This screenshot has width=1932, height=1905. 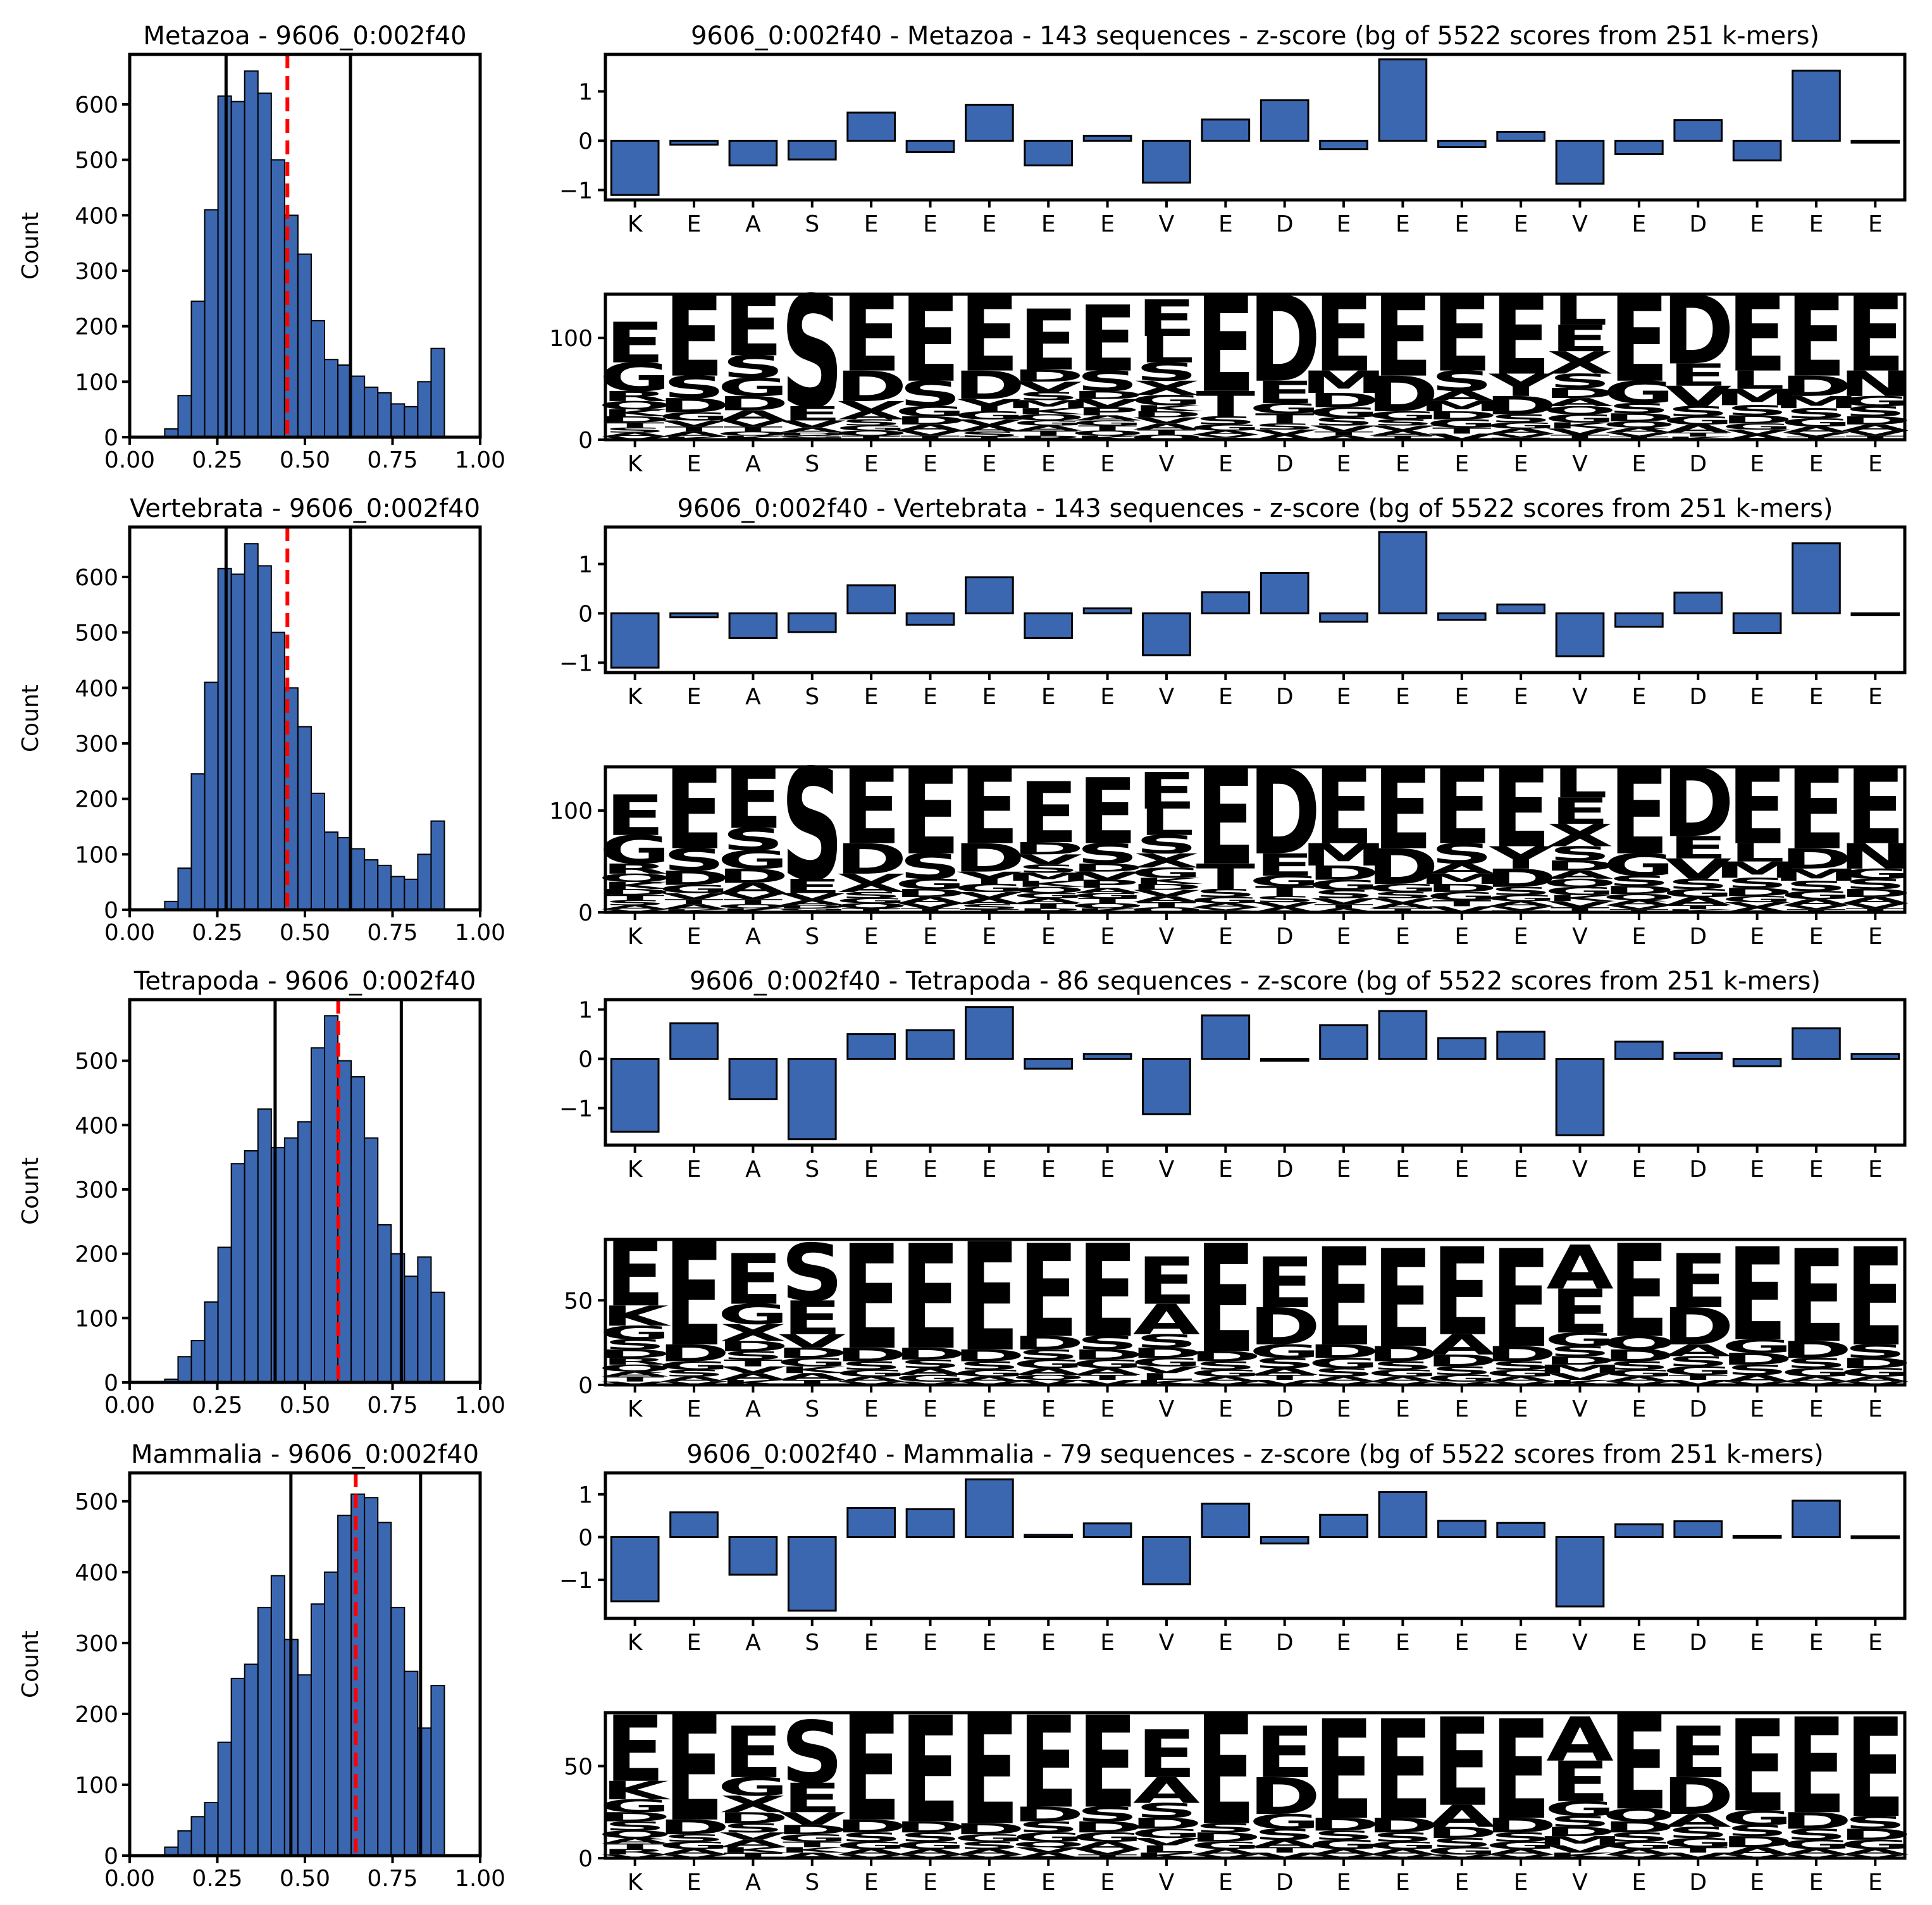 What do you see at coordinates (1256, 1785) in the screenshot?
I see `logo-frame` at bounding box center [1256, 1785].